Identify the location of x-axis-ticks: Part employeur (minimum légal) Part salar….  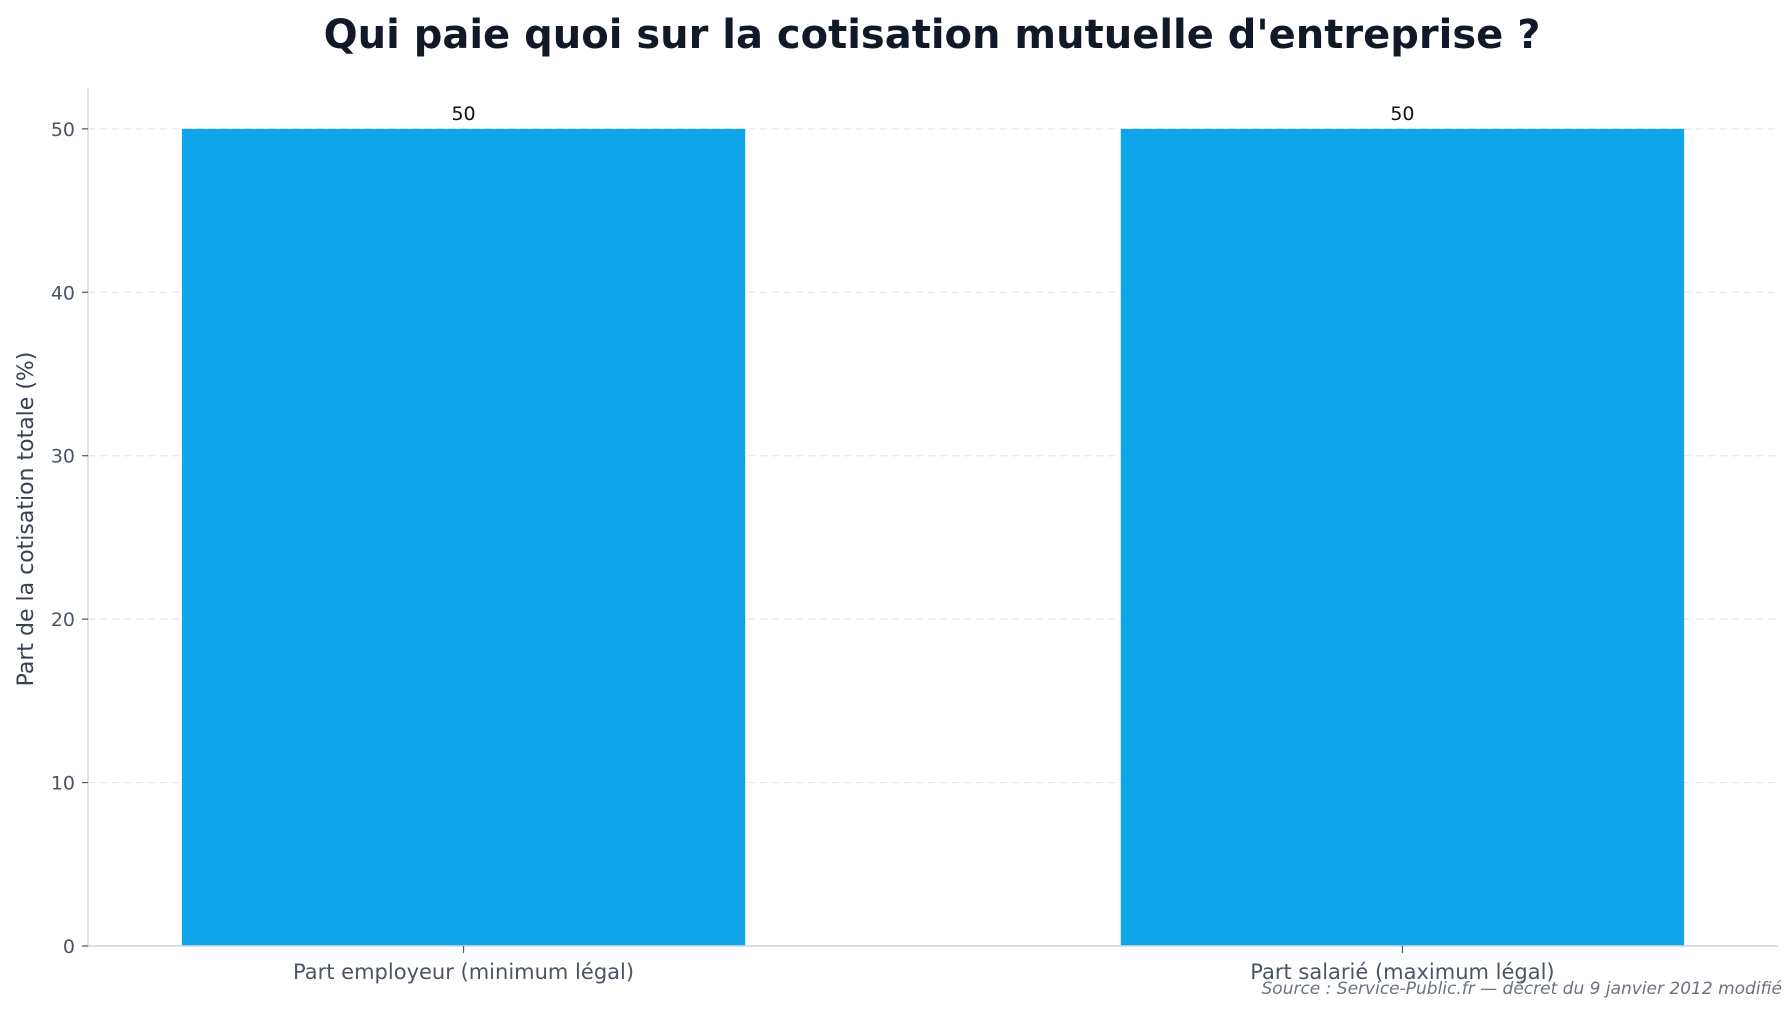
(924, 965).